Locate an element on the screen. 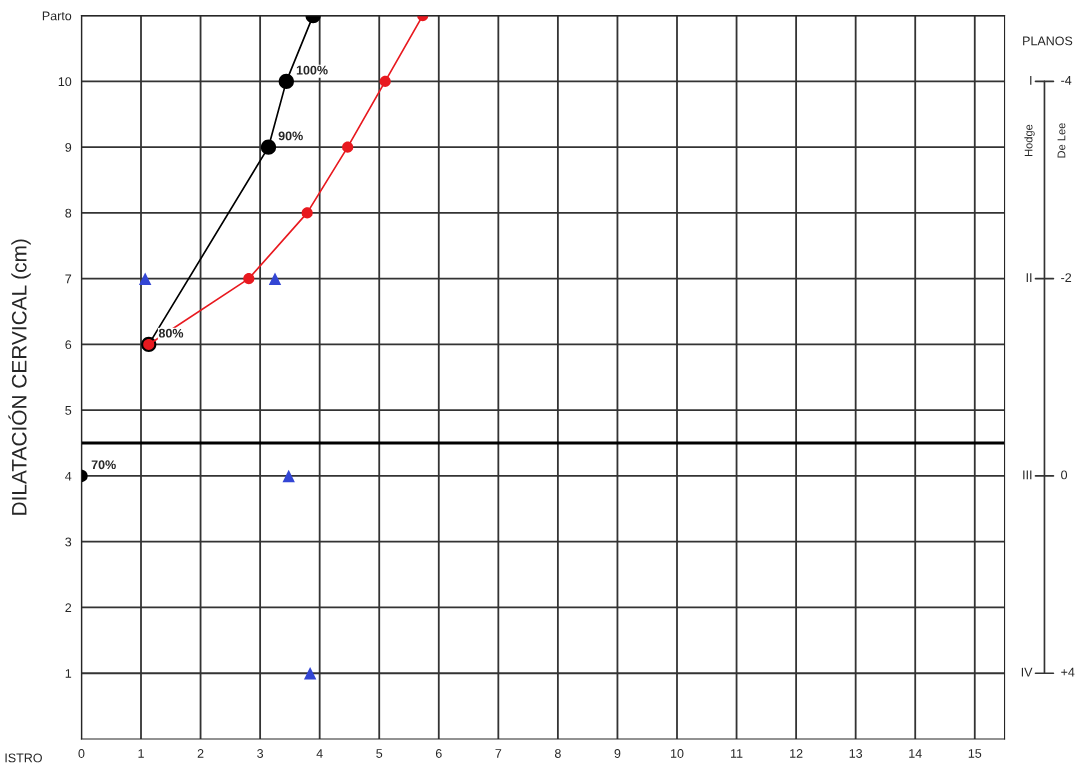  text: PLANOS is located at coordinates (1048, 41).